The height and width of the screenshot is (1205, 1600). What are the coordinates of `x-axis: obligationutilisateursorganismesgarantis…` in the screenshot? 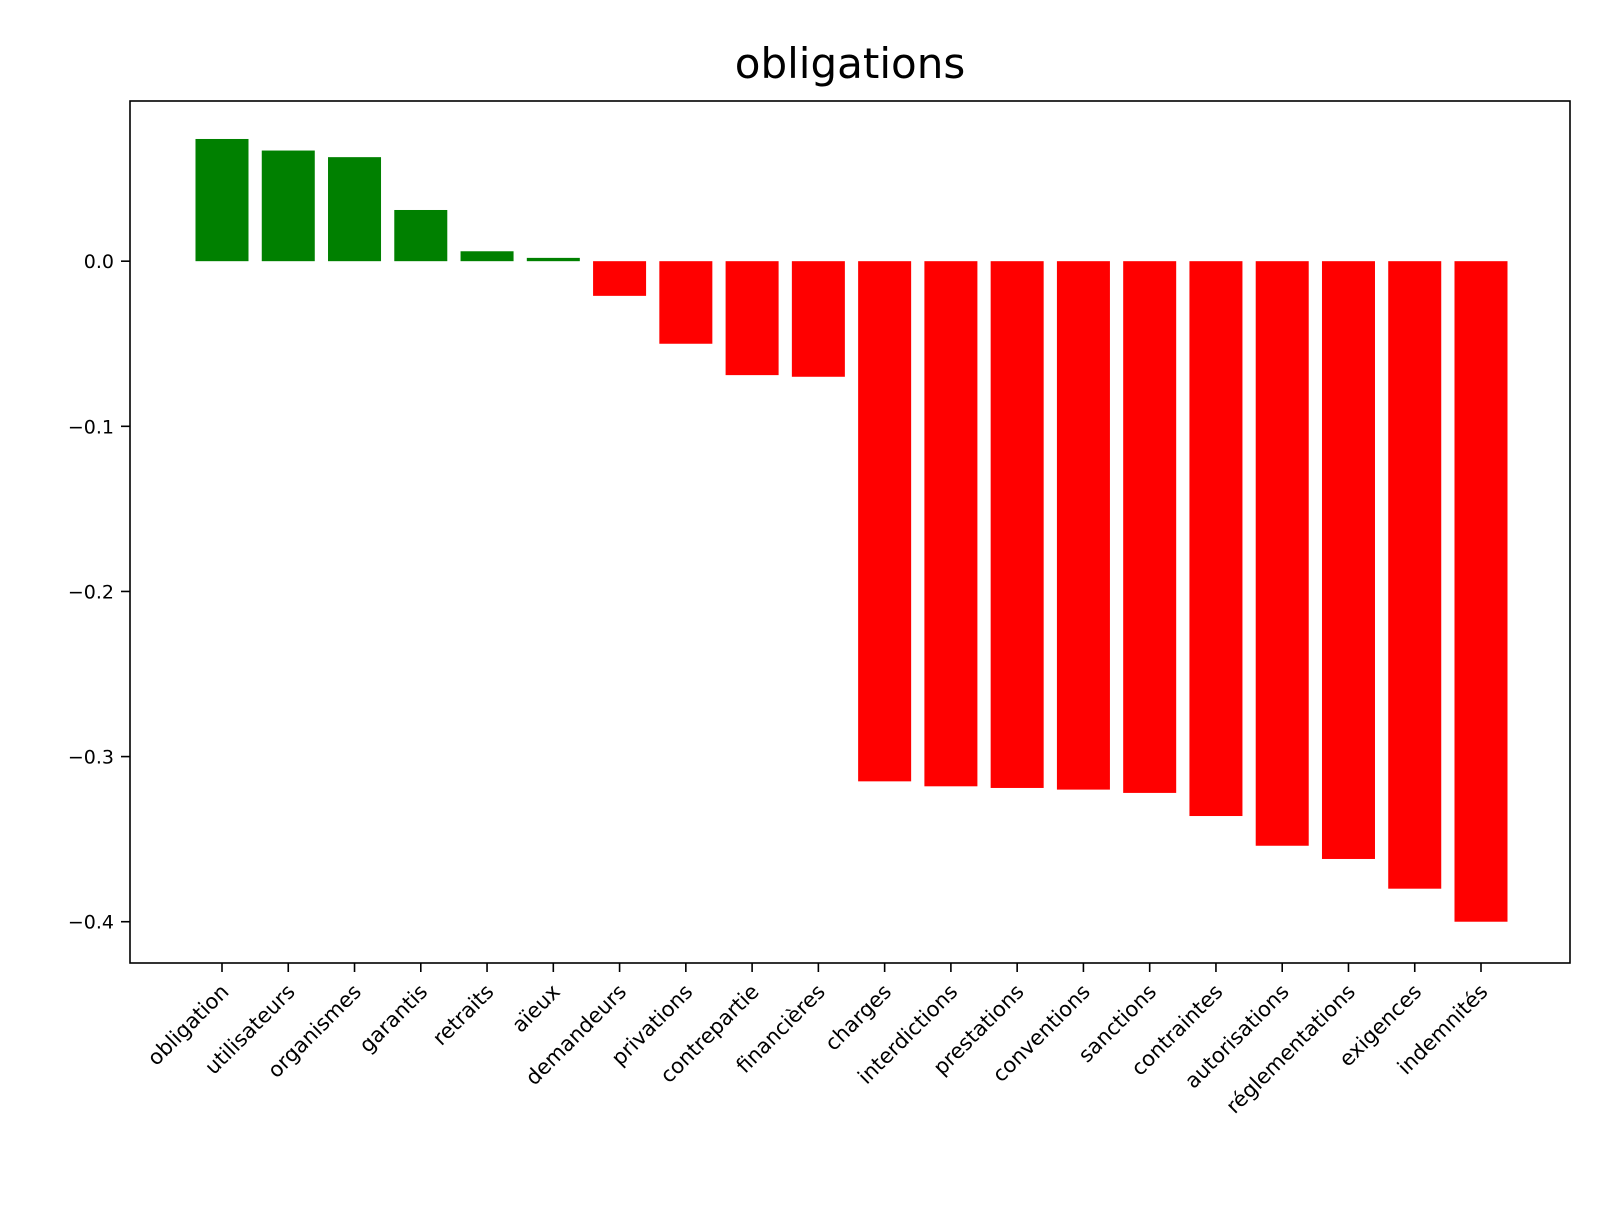 It's located at (818, 1040).